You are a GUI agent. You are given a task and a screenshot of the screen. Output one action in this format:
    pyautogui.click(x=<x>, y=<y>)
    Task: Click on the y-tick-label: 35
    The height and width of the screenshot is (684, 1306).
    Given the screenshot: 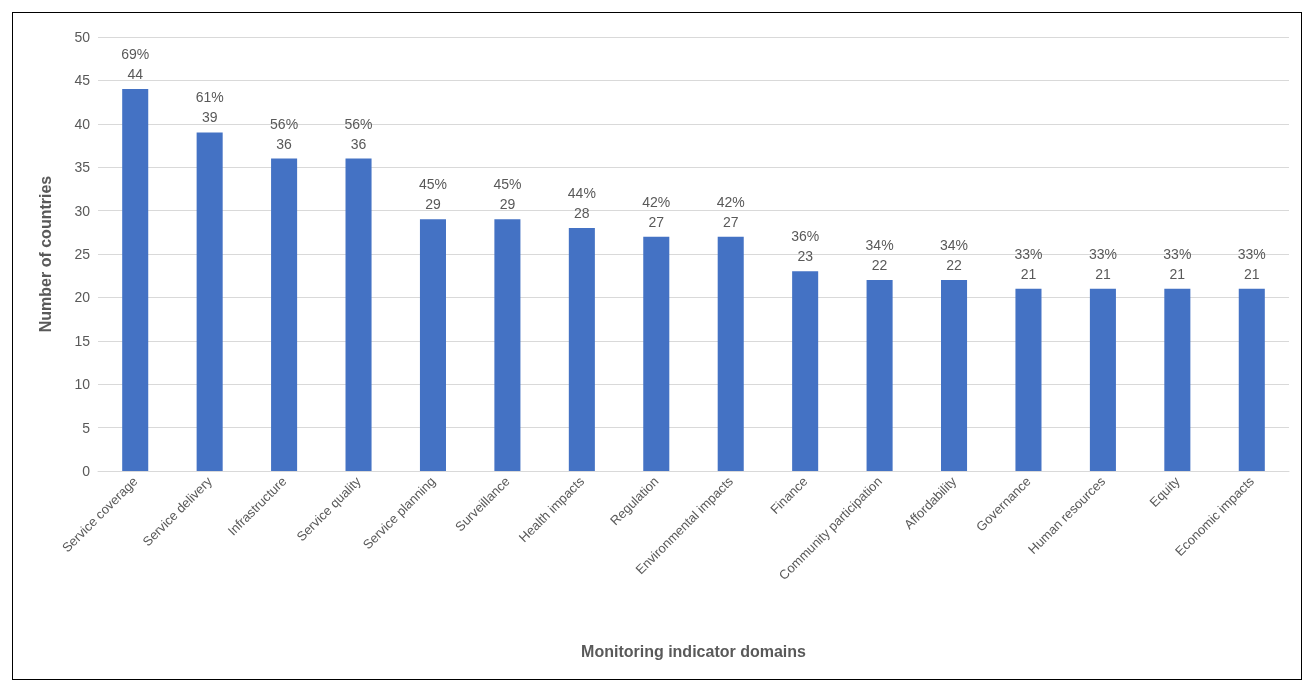 What is the action you would take?
    pyautogui.click(x=82, y=167)
    